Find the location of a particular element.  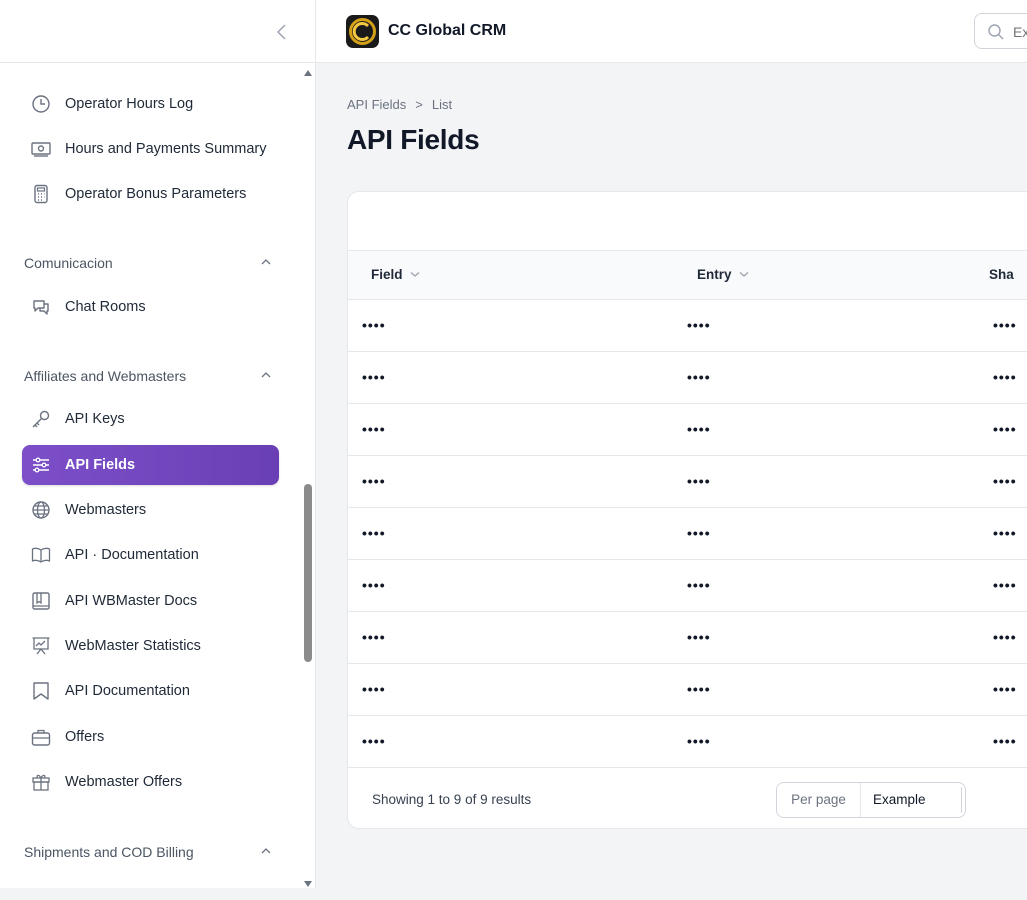

sidebar-item-api-documentation: API Documentation is located at coordinates (150, 691).